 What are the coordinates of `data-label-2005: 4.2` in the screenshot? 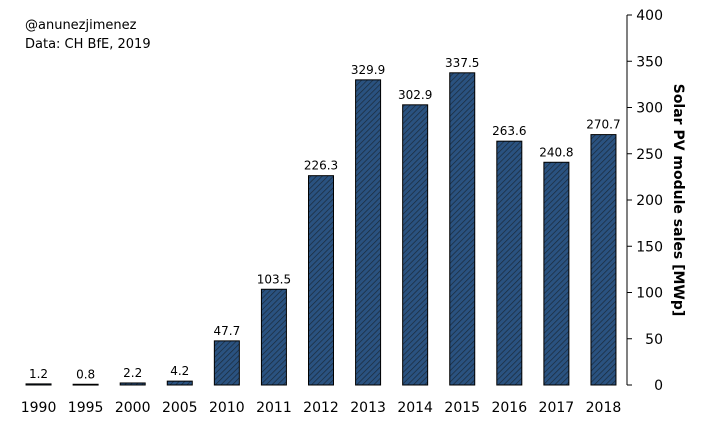 It's located at (179, 371).